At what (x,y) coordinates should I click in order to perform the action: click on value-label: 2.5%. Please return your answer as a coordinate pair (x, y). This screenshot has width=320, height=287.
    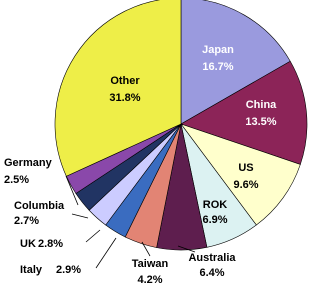
    Looking at the image, I should click on (16, 180).